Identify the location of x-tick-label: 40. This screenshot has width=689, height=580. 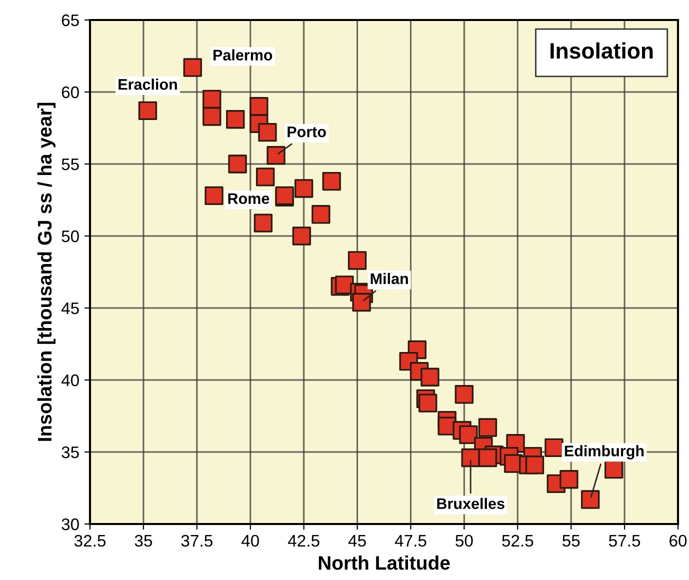
(250, 540).